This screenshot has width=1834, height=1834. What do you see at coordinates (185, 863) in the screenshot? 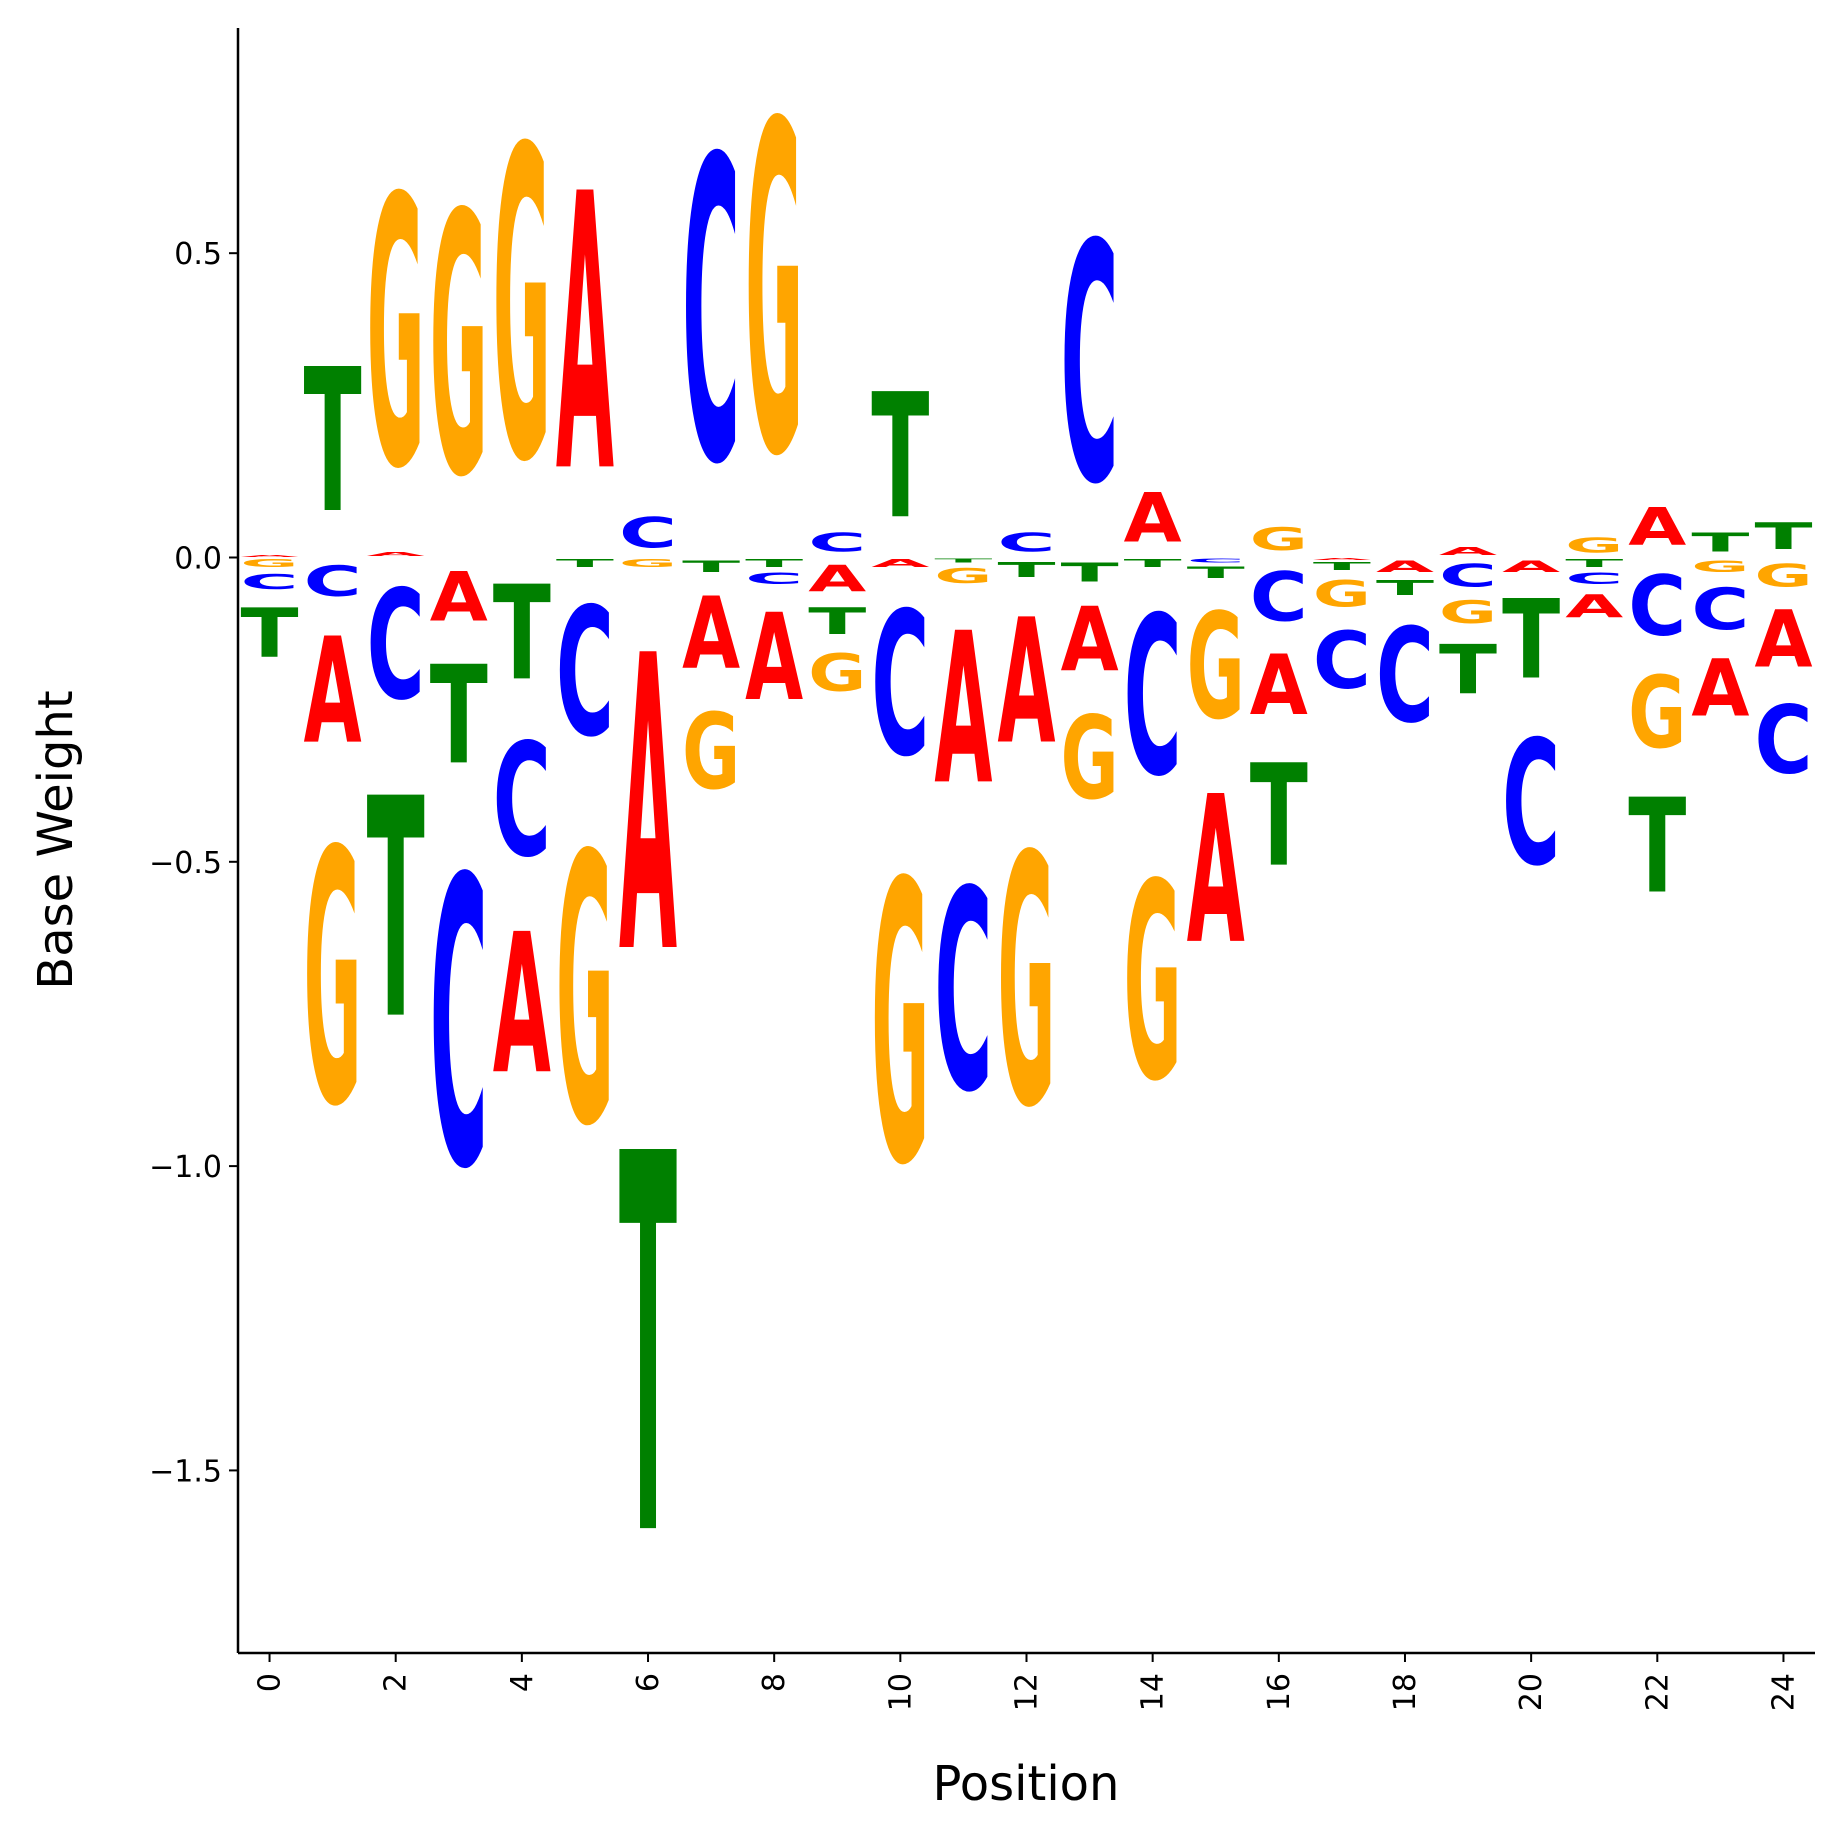
I see `y-tick-label: −0.5` at bounding box center [185, 863].